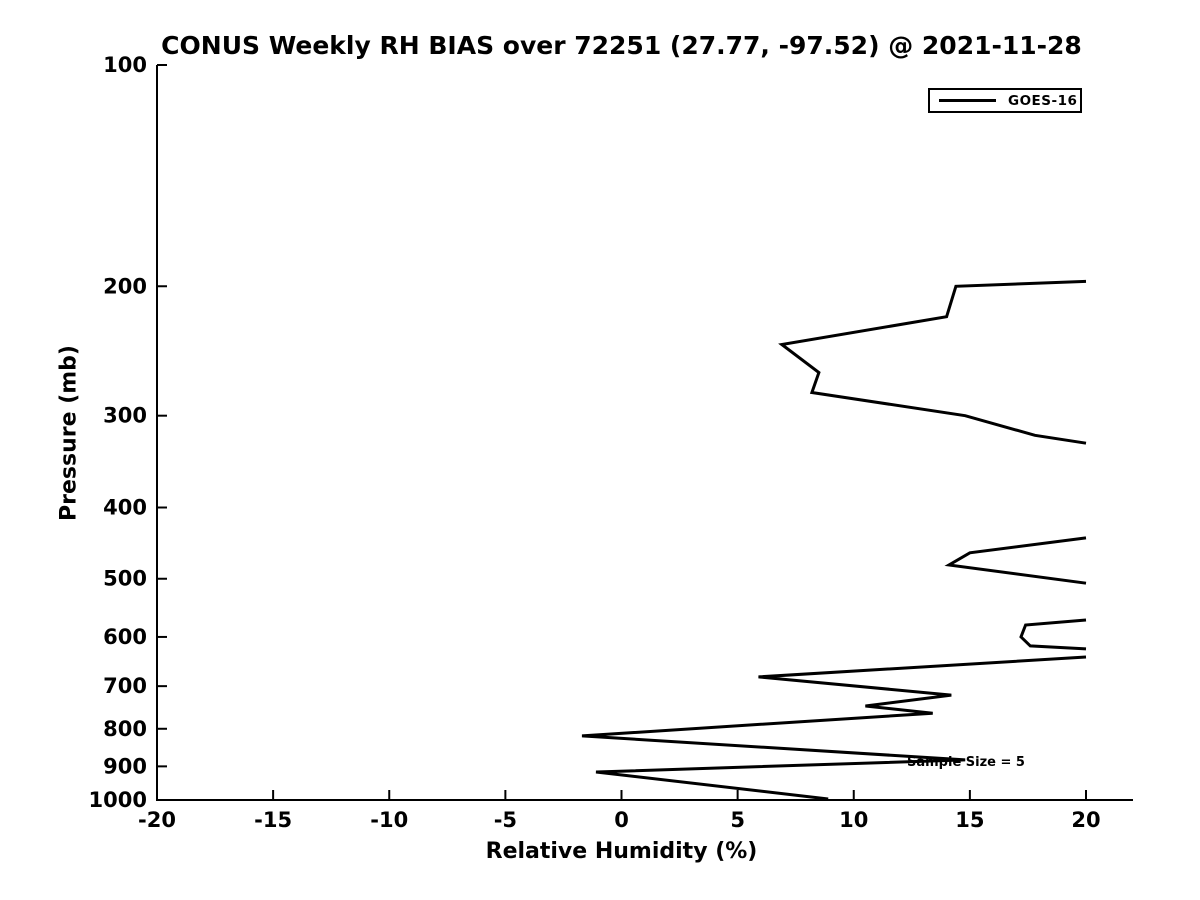  Describe the element at coordinates (125, 286) in the screenshot. I see `y-tick-label: 200` at that location.